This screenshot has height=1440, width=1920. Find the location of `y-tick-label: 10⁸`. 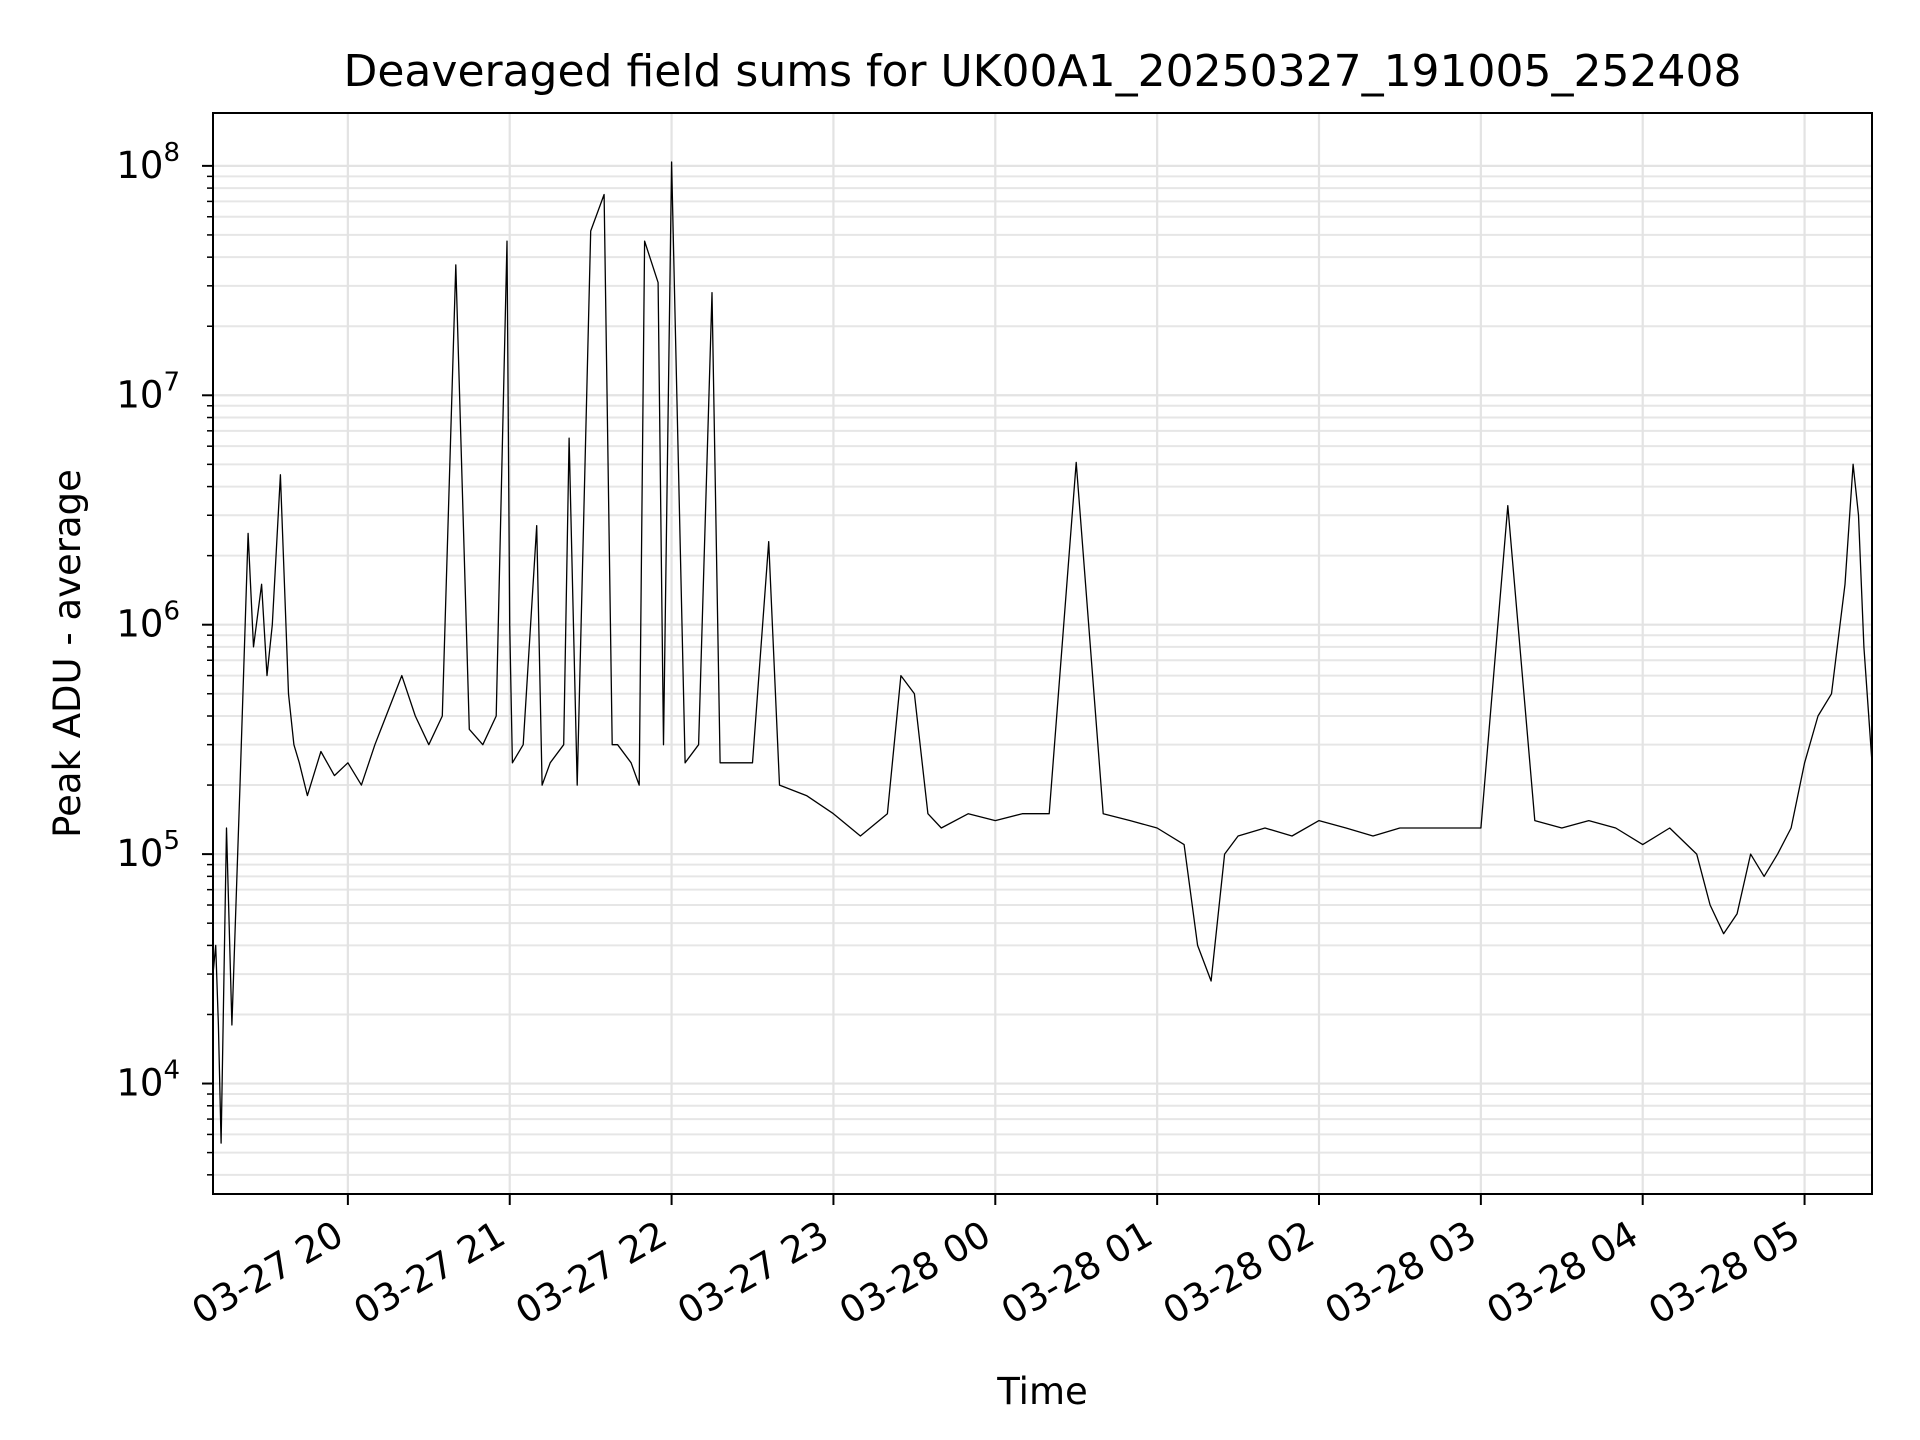

y-tick-label: 10⁸ is located at coordinates (148, 162).